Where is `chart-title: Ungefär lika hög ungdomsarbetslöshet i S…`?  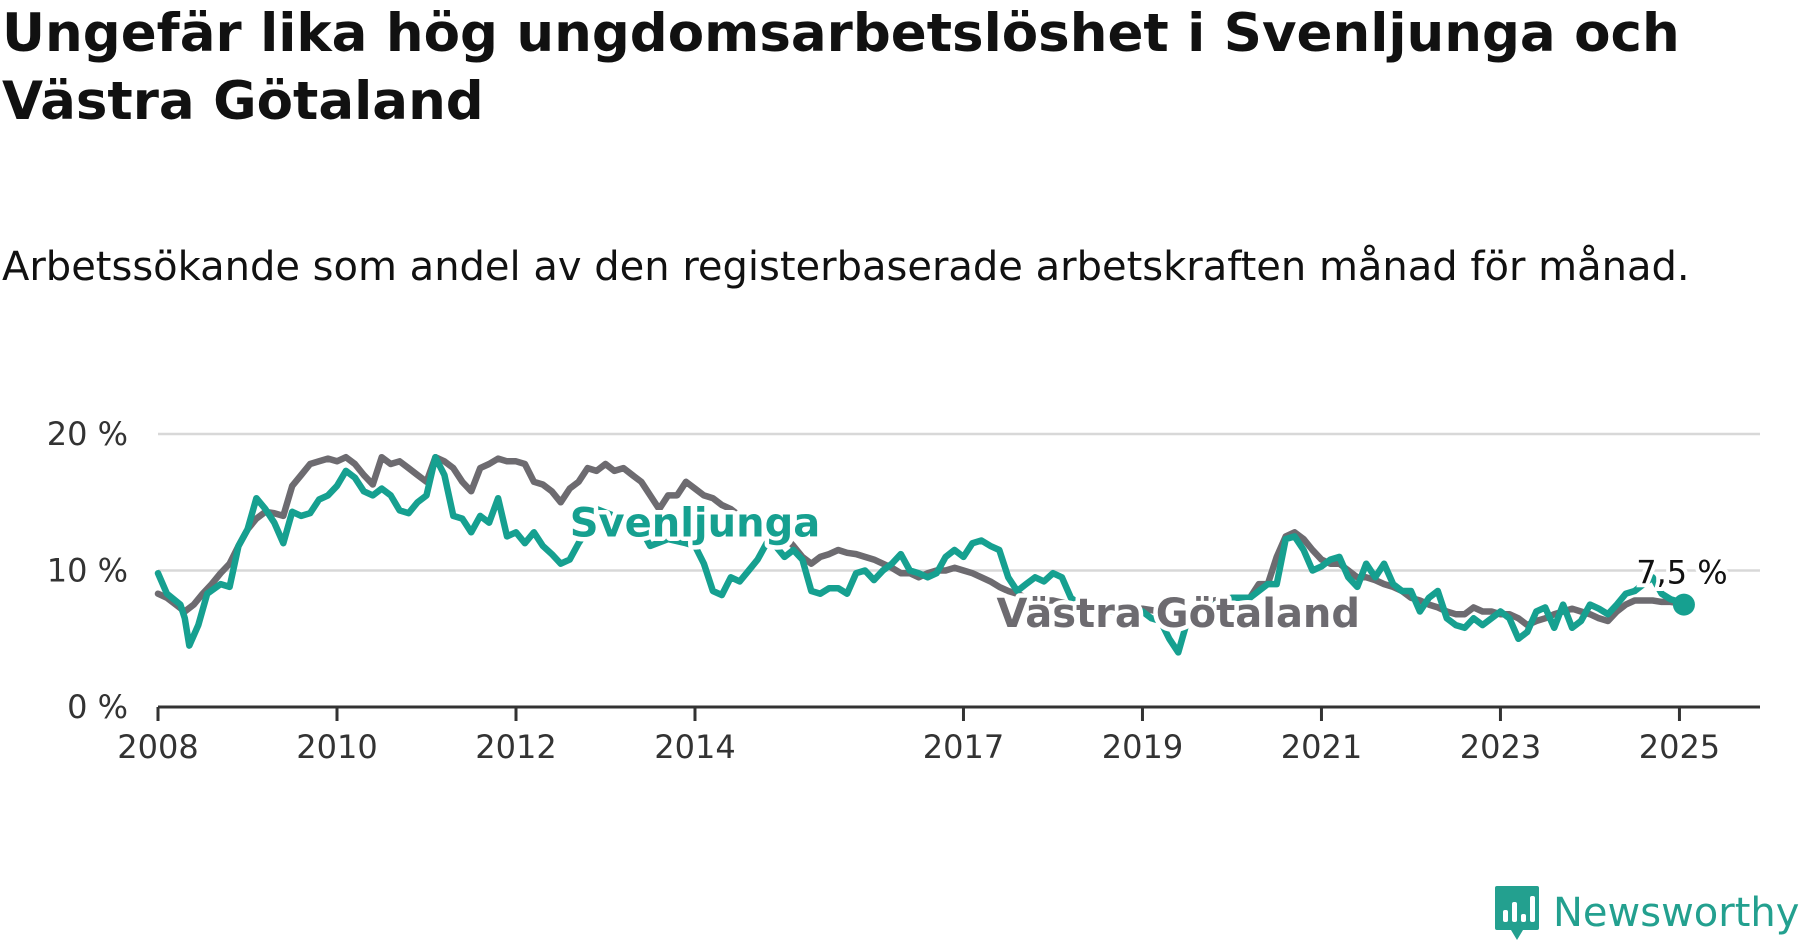
chart-title: Ungefär lika hög ungdomsarbetslöshet i S… is located at coordinates (841, 67).